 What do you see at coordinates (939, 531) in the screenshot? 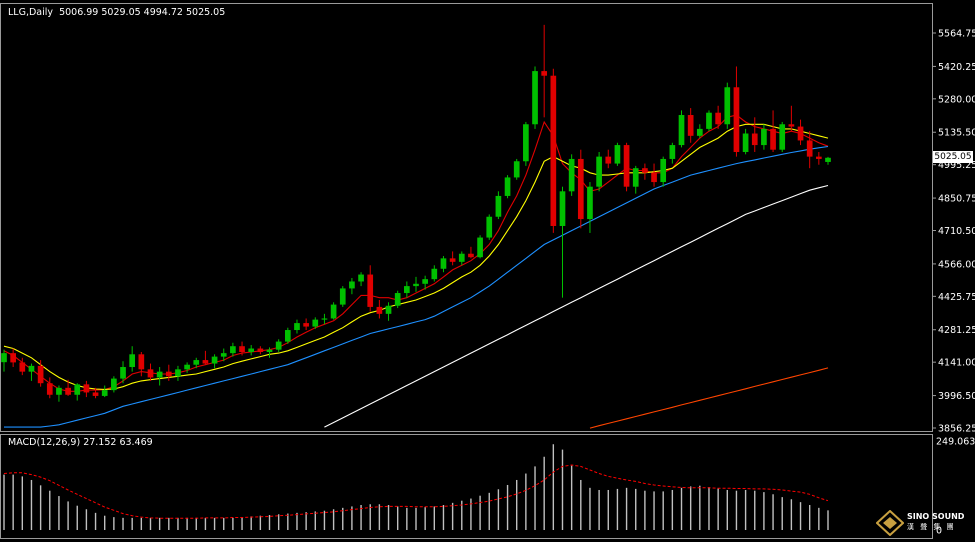
I see `macd-axis-label: 0` at bounding box center [939, 531].